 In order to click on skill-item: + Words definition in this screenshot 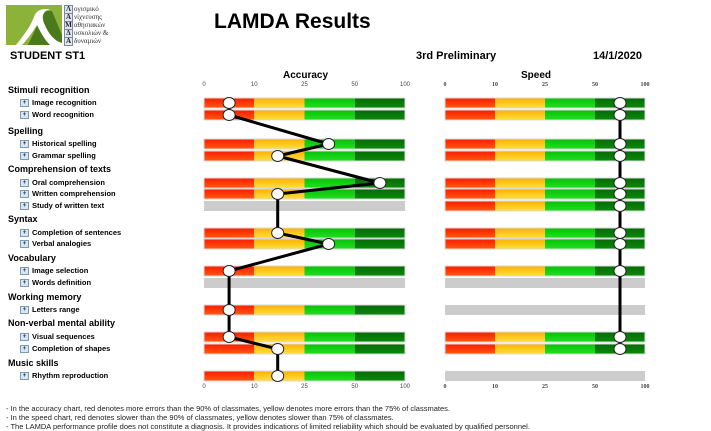, I will do `click(55, 282)`.